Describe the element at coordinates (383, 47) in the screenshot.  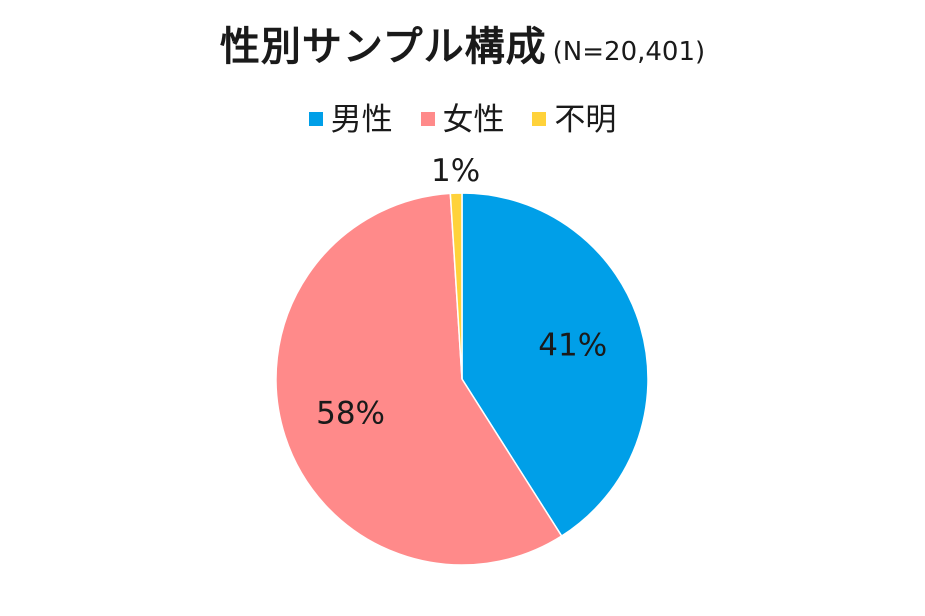
I see `chart-title-main: 性別サンプル構成` at that location.